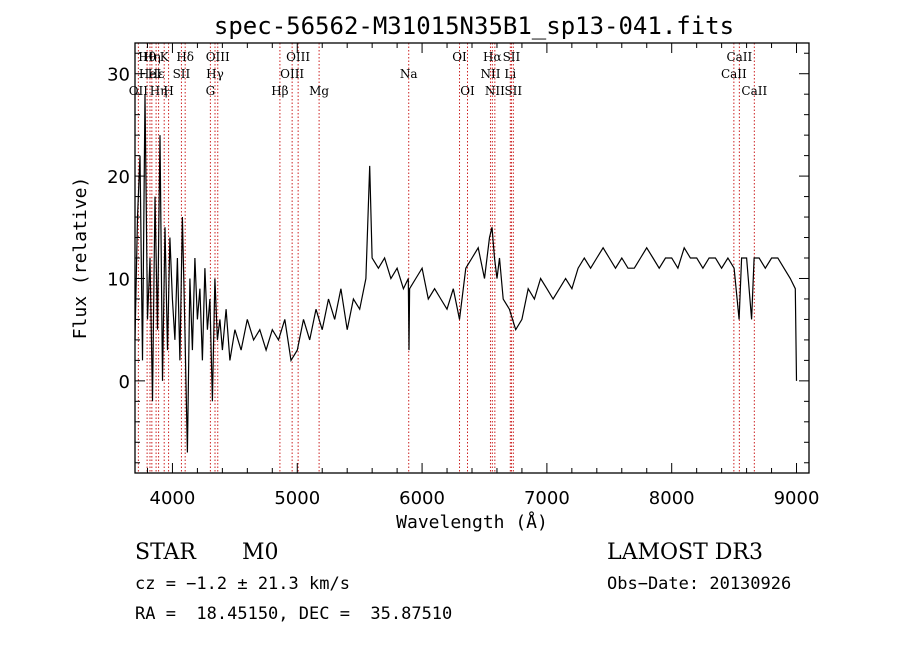  I want to click on x-tick-label: 4000, so click(173, 498).